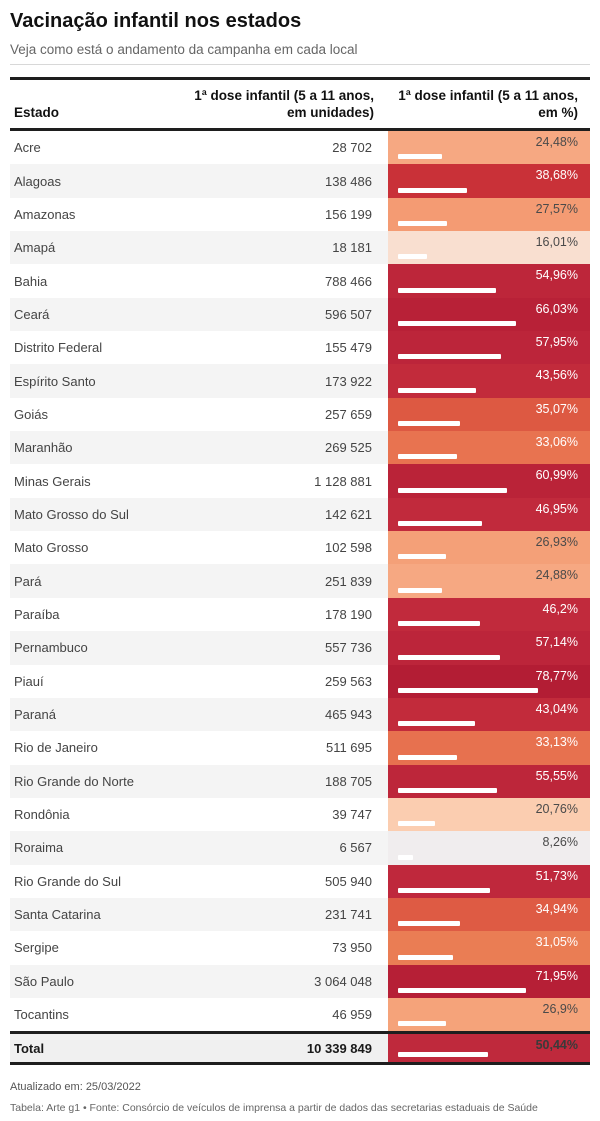  Describe the element at coordinates (330, 112) in the screenshot. I see `col-header-units-line2: em unidades)` at that location.